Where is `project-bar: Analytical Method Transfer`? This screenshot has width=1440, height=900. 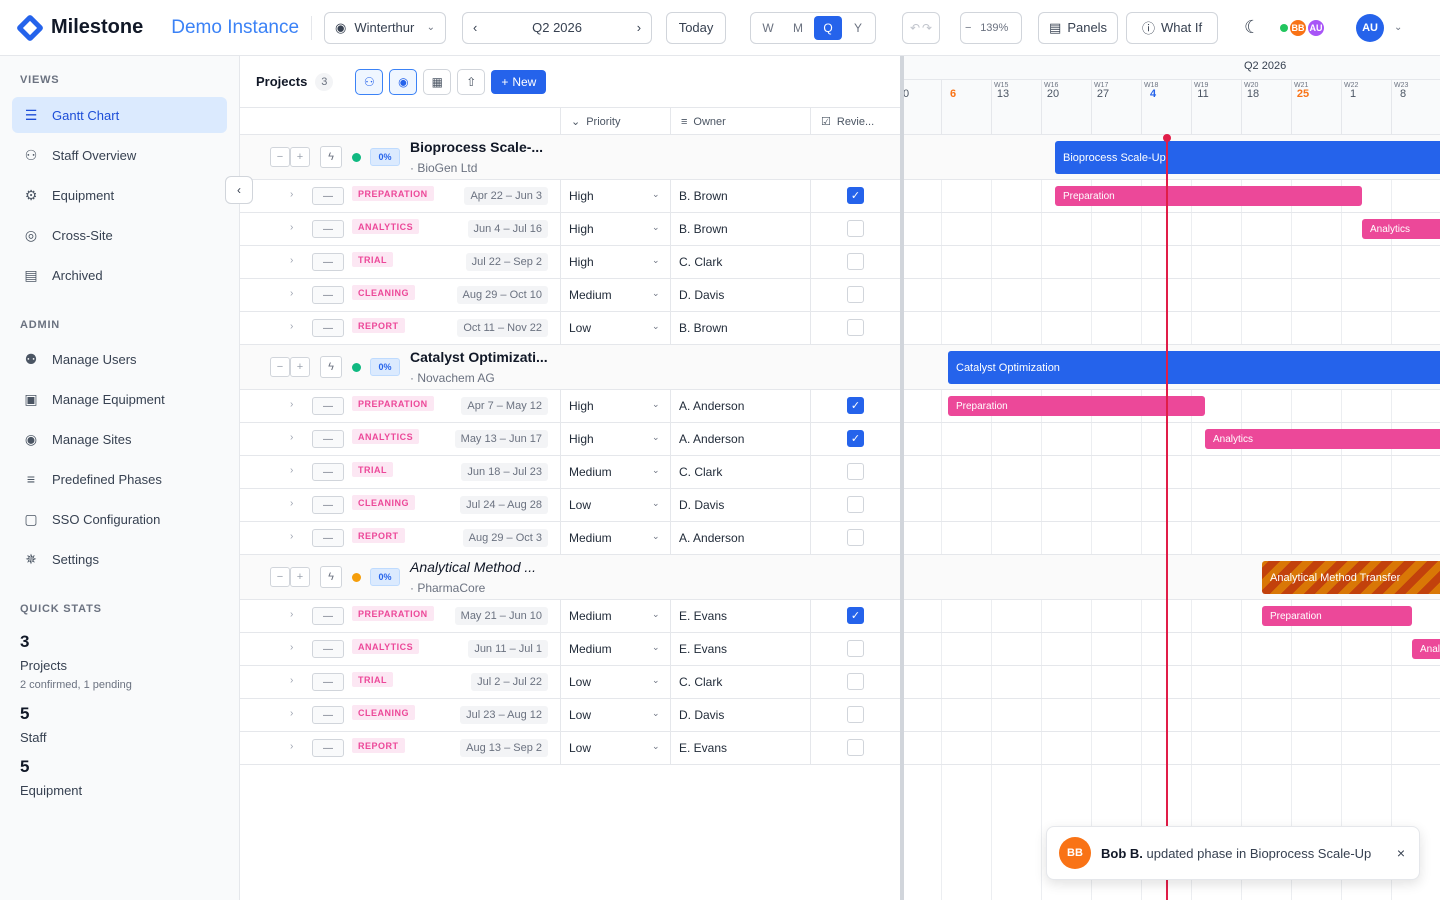 project-bar: Analytical Method Transfer is located at coordinates (1351, 577).